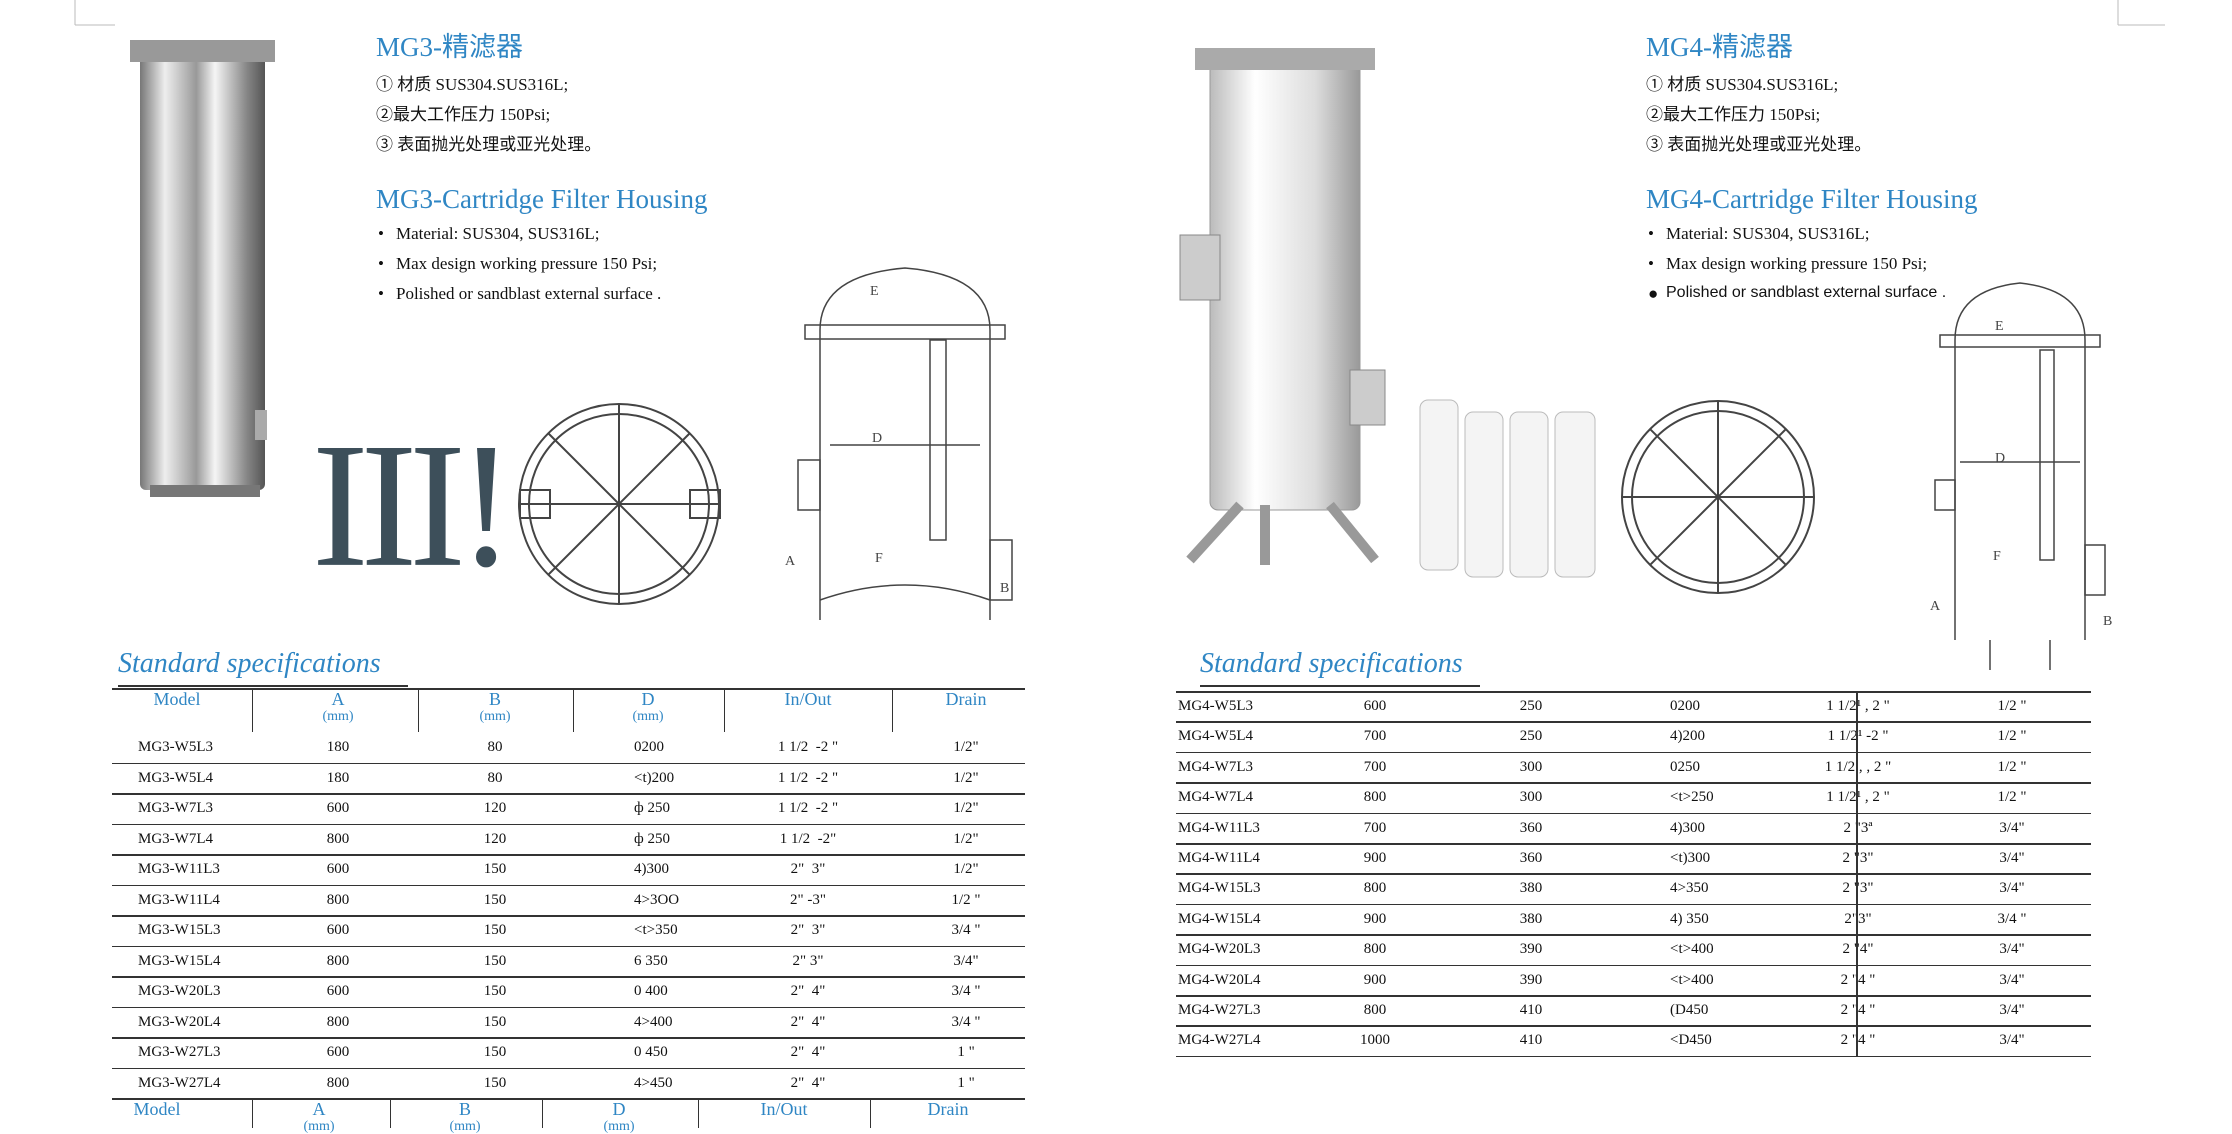 The width and height of the screenshot is (2232, 1134). I want to click on cell: MG3-W5L4, so click(175, 777).